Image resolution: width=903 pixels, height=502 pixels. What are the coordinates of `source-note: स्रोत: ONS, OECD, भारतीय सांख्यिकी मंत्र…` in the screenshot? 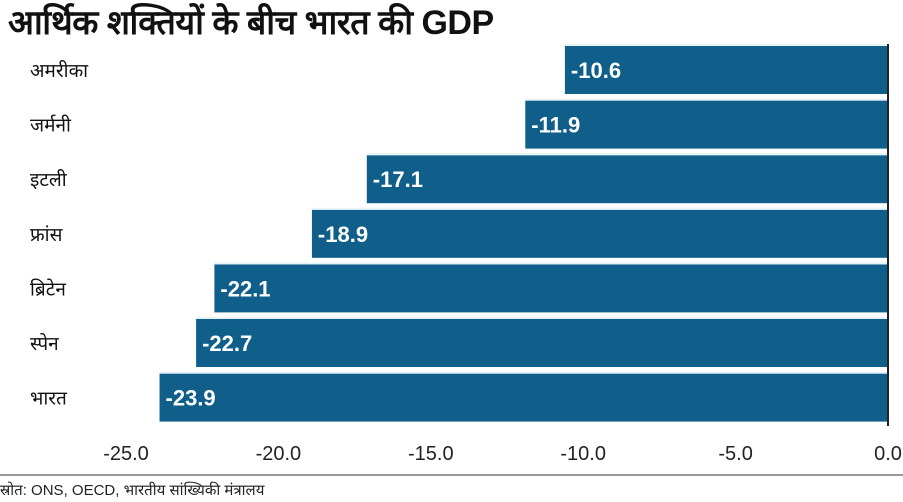 It's located at (132, 490).